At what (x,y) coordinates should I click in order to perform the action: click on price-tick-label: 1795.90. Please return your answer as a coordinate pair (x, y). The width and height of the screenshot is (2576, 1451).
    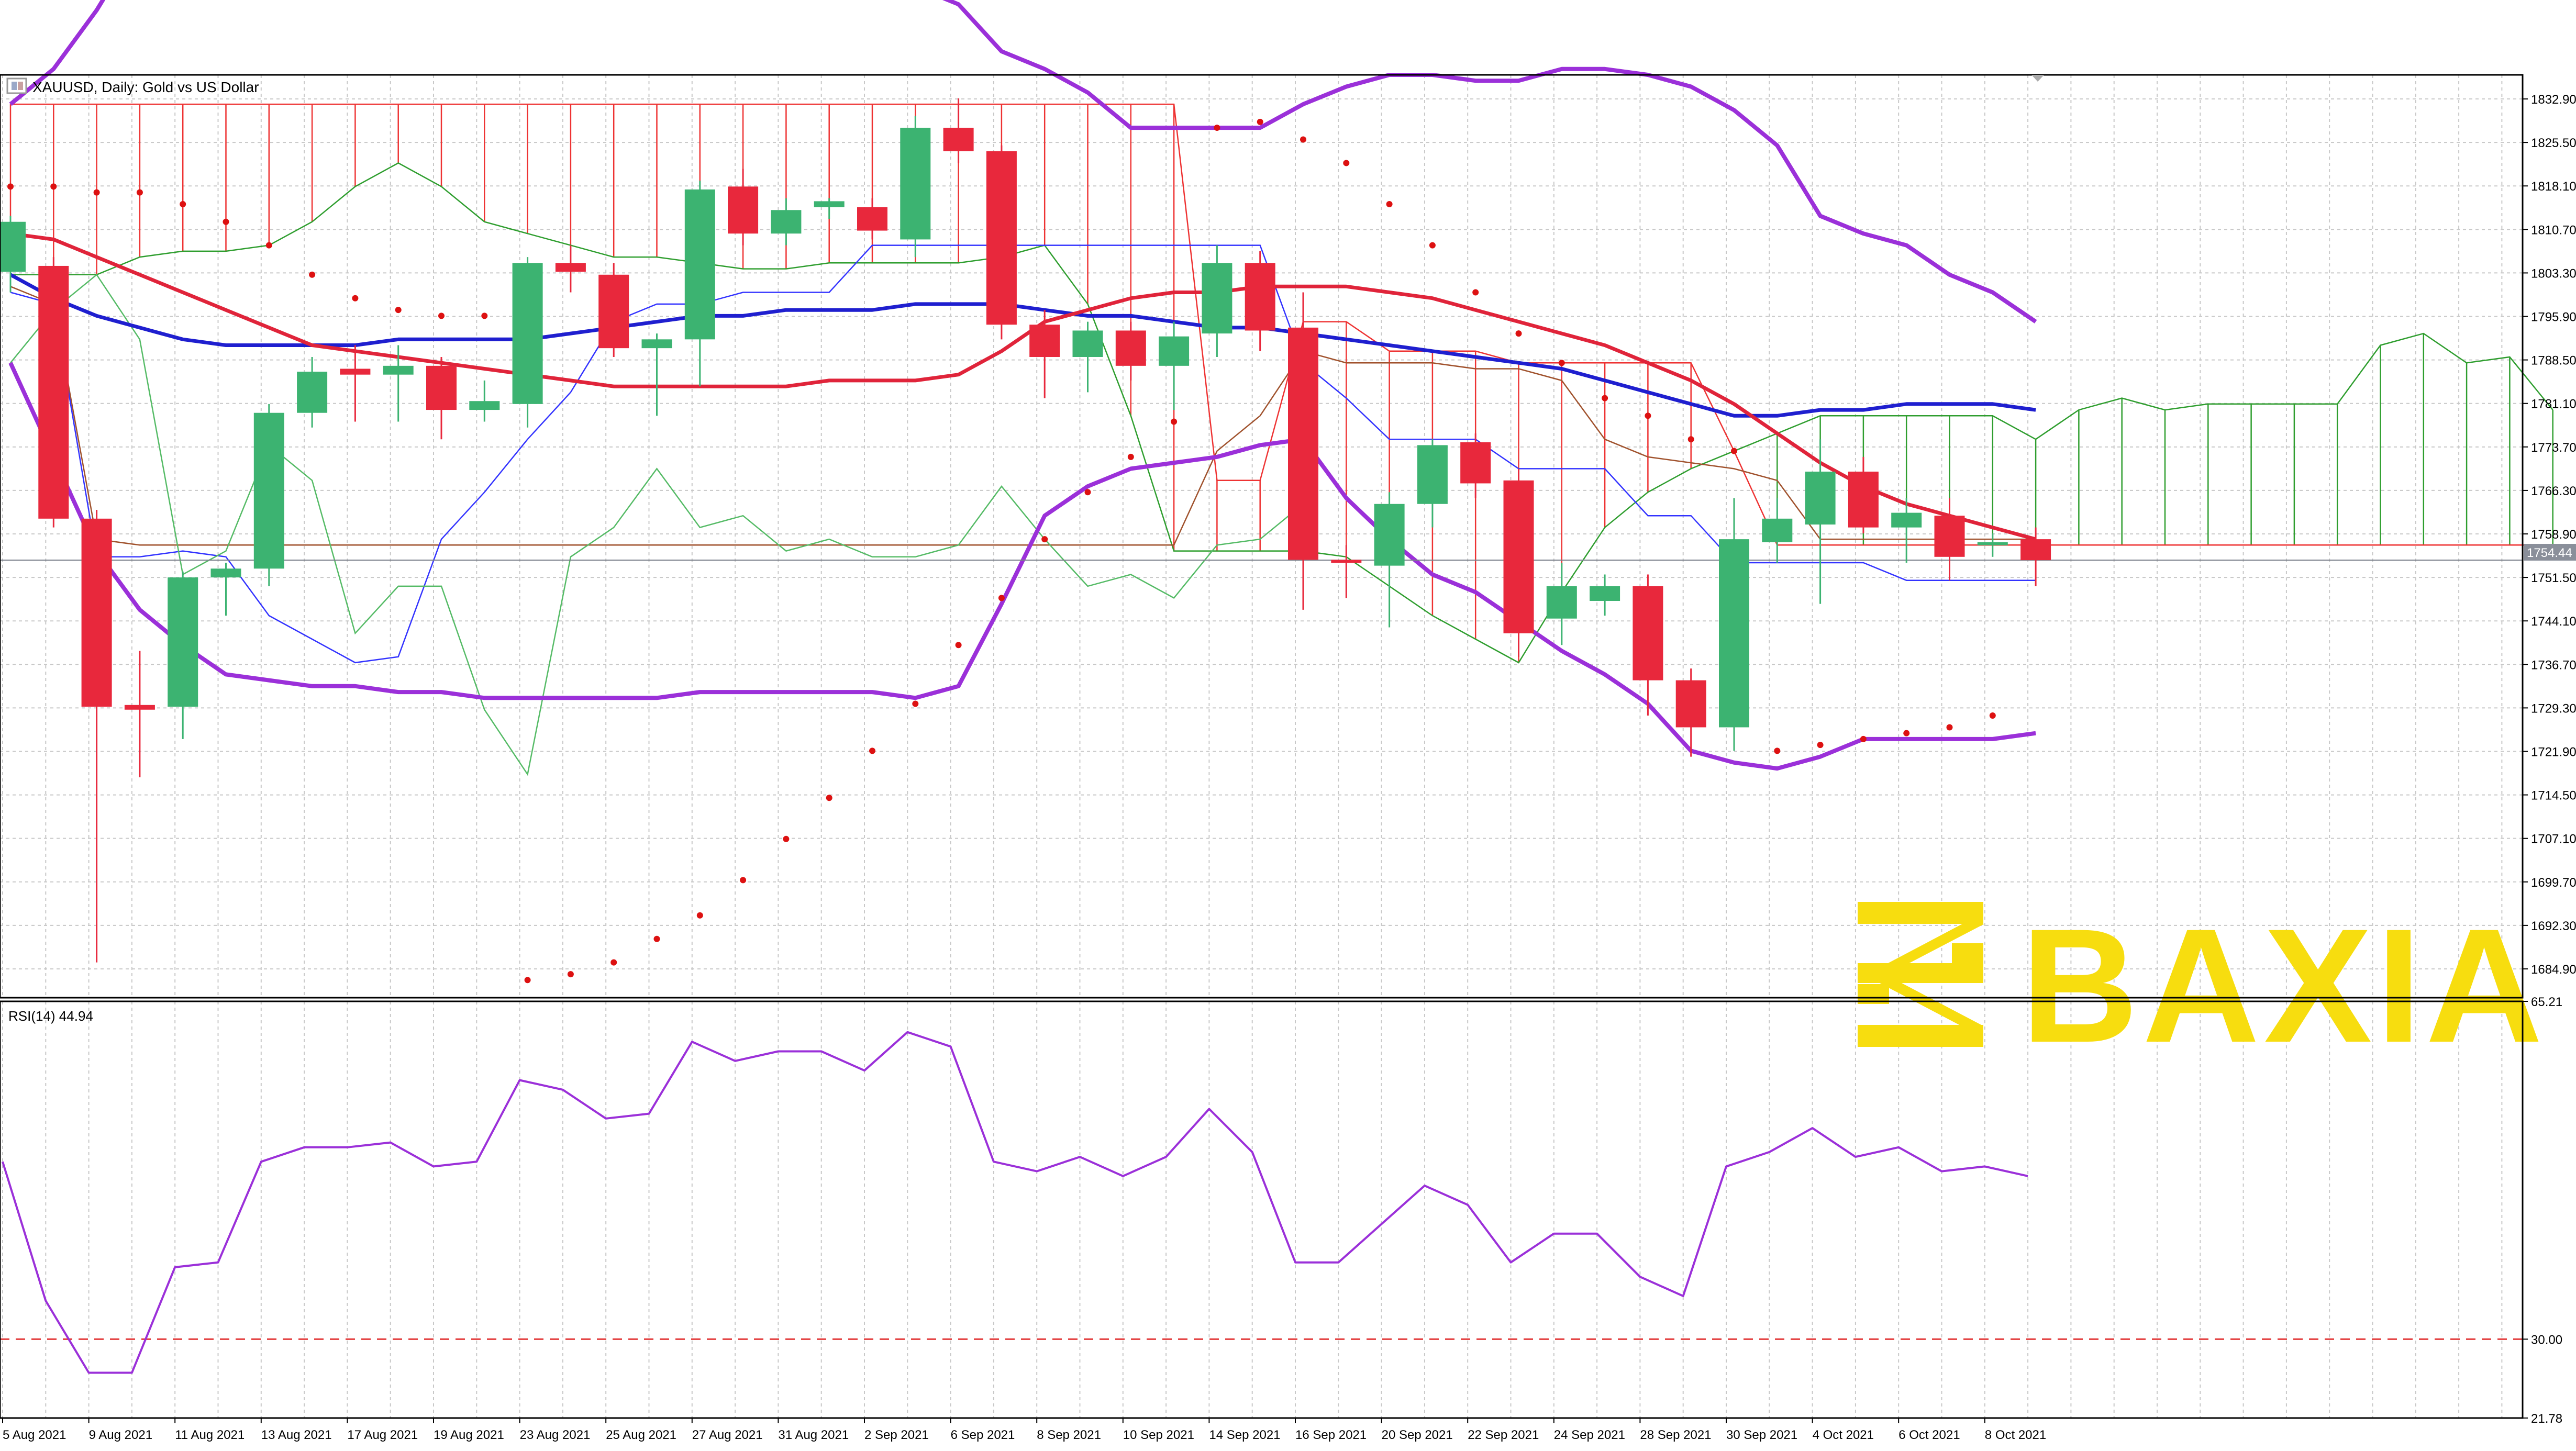
    Looking at the image, I should click on (2553, 318).